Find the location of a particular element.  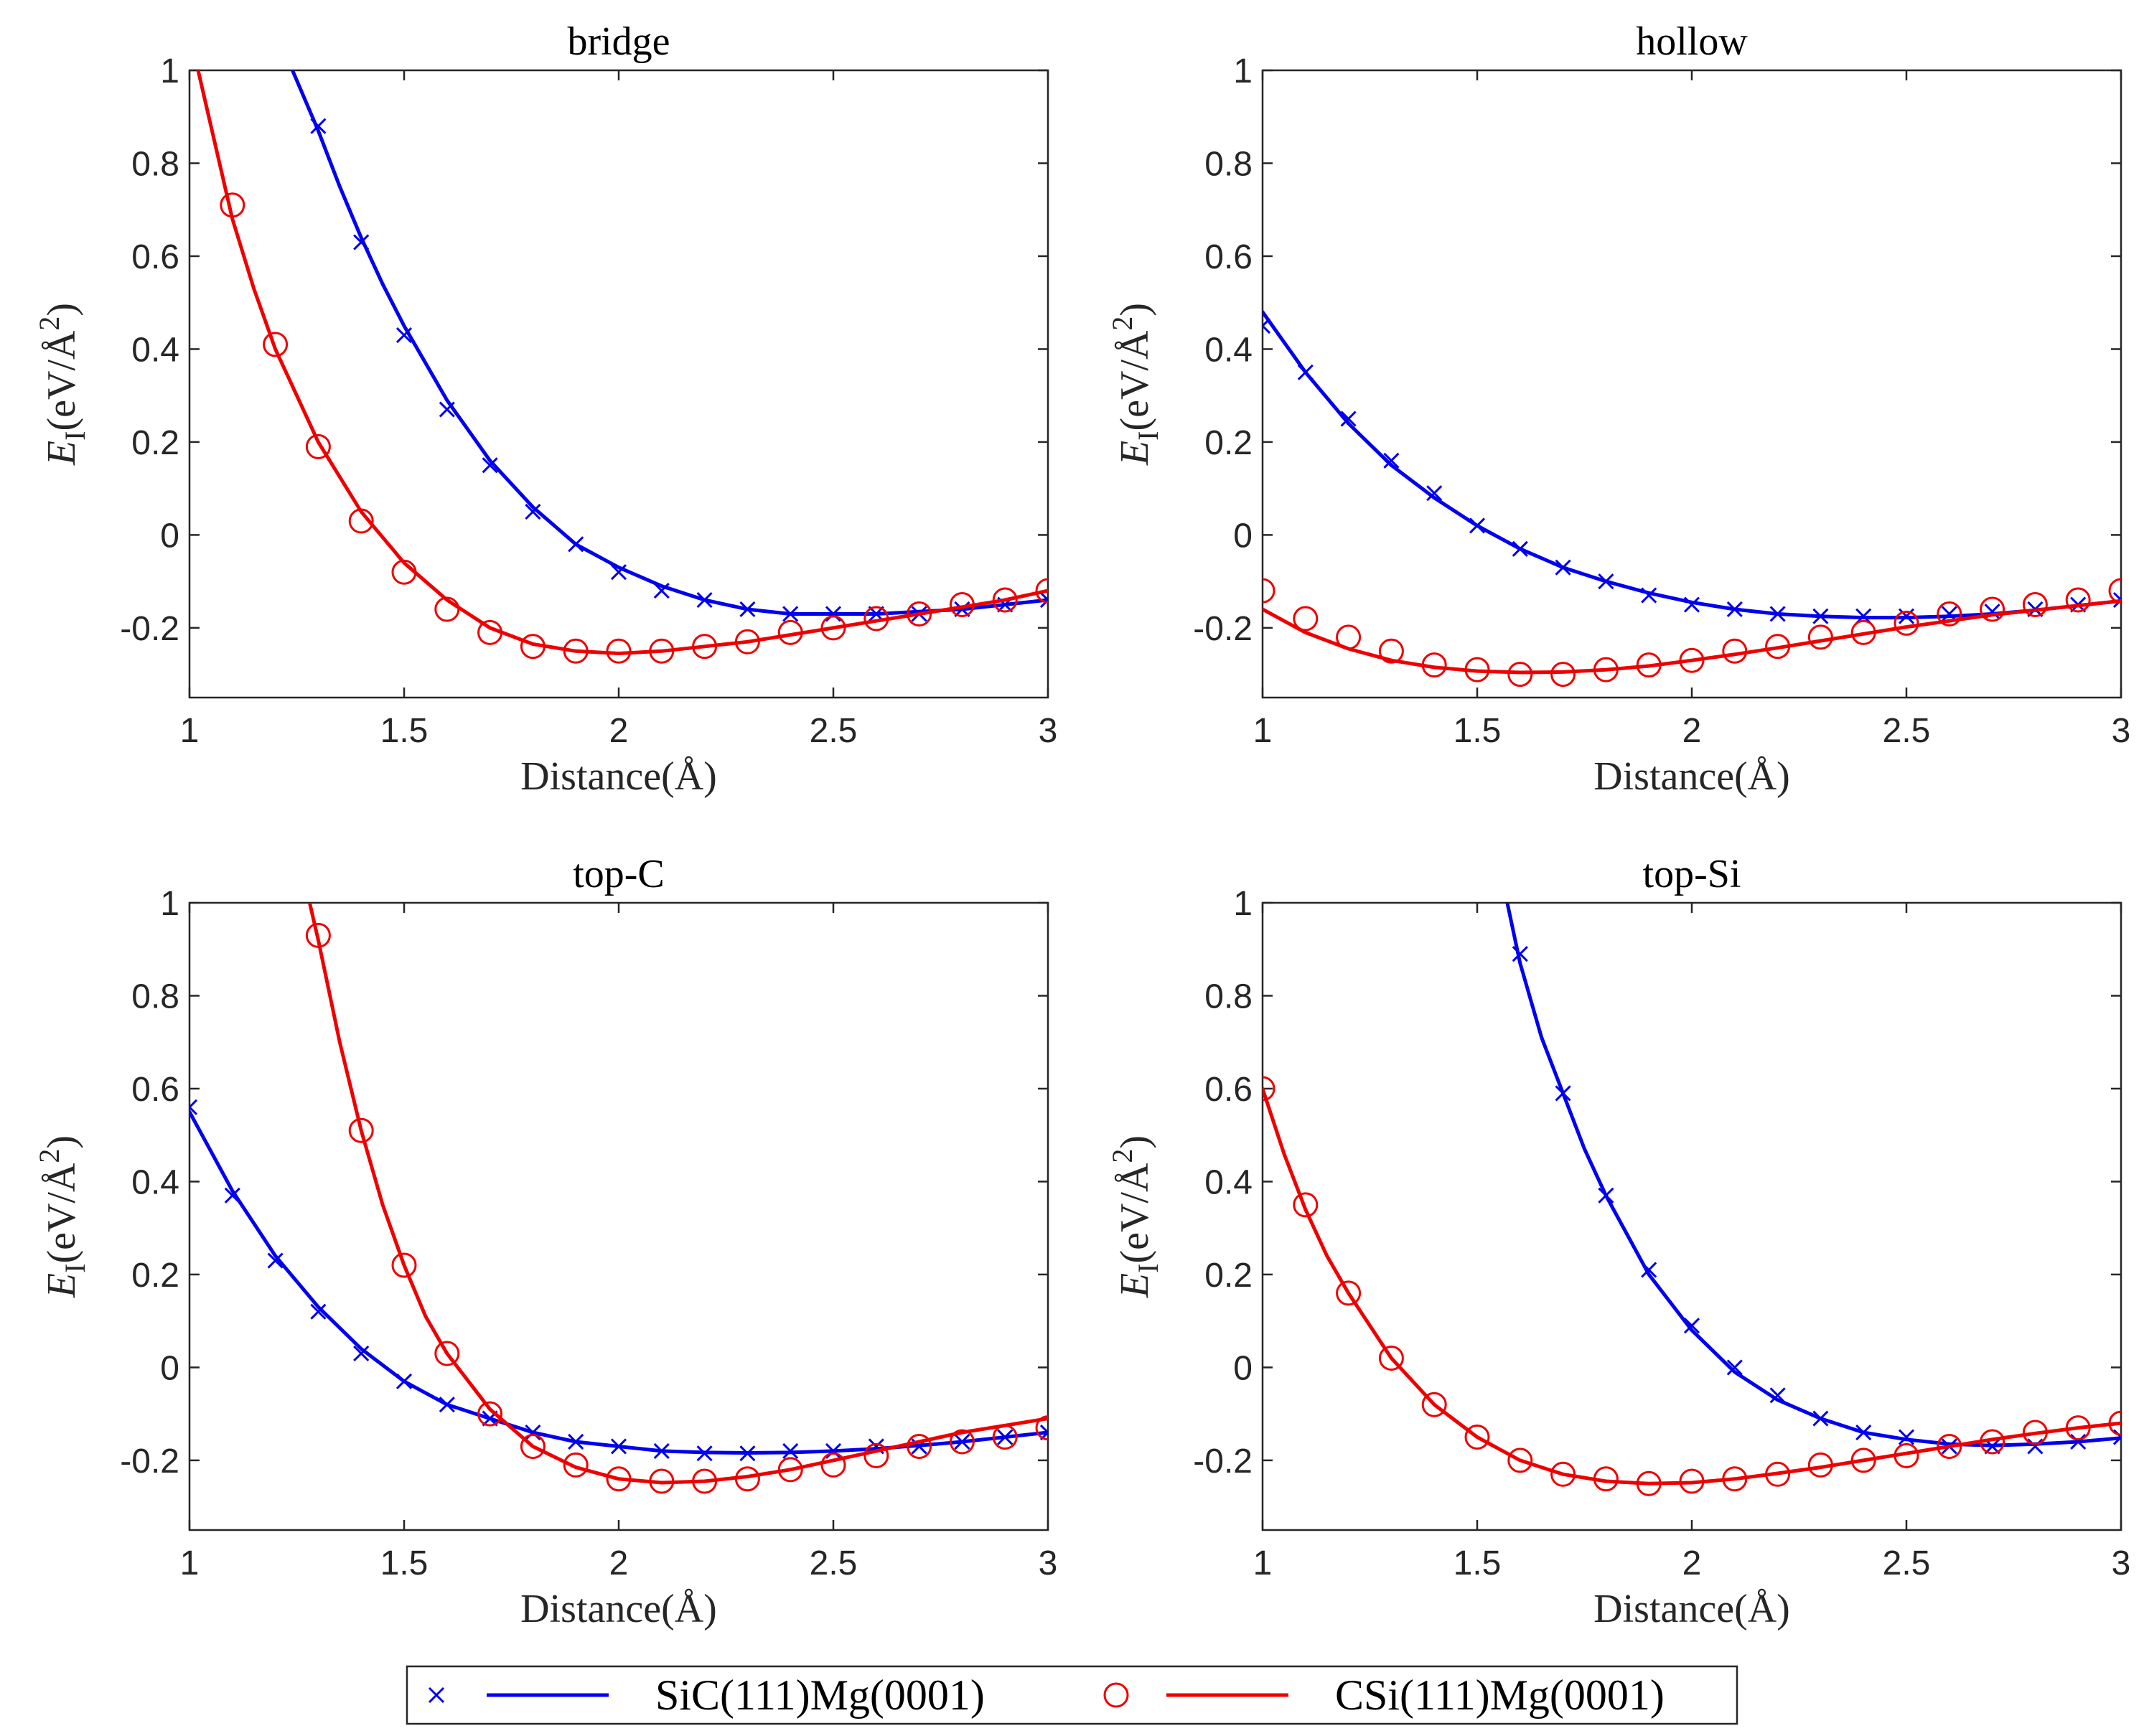

panel-title: bridge is located at coordinates (618, 41).